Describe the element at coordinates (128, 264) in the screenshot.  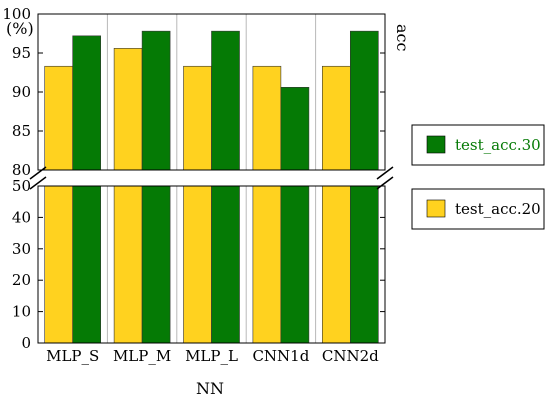
I see `bar-test-acc-20-mlp-m-lower` at that location.